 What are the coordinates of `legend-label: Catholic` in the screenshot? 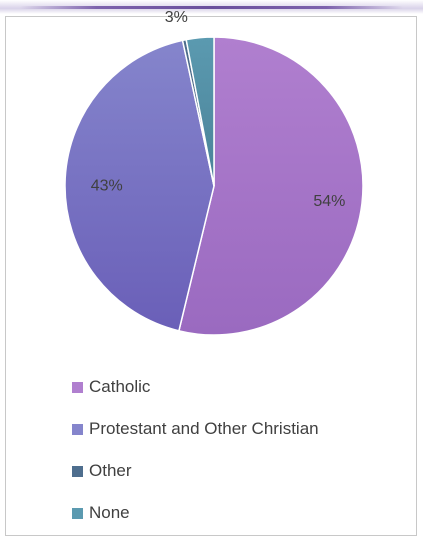 It's located at (120, 386).